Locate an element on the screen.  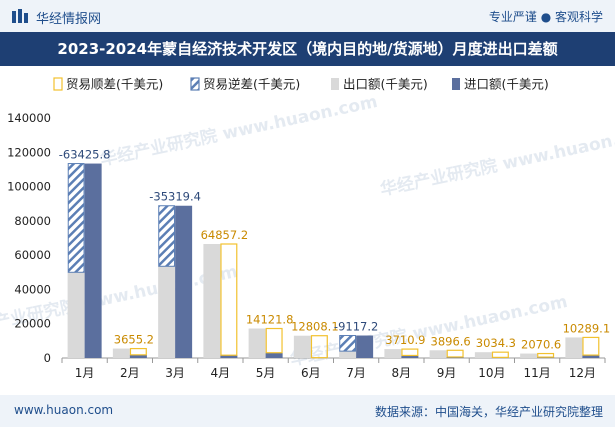
x-tick-label: 9月 is located at coordinates (447, 373).